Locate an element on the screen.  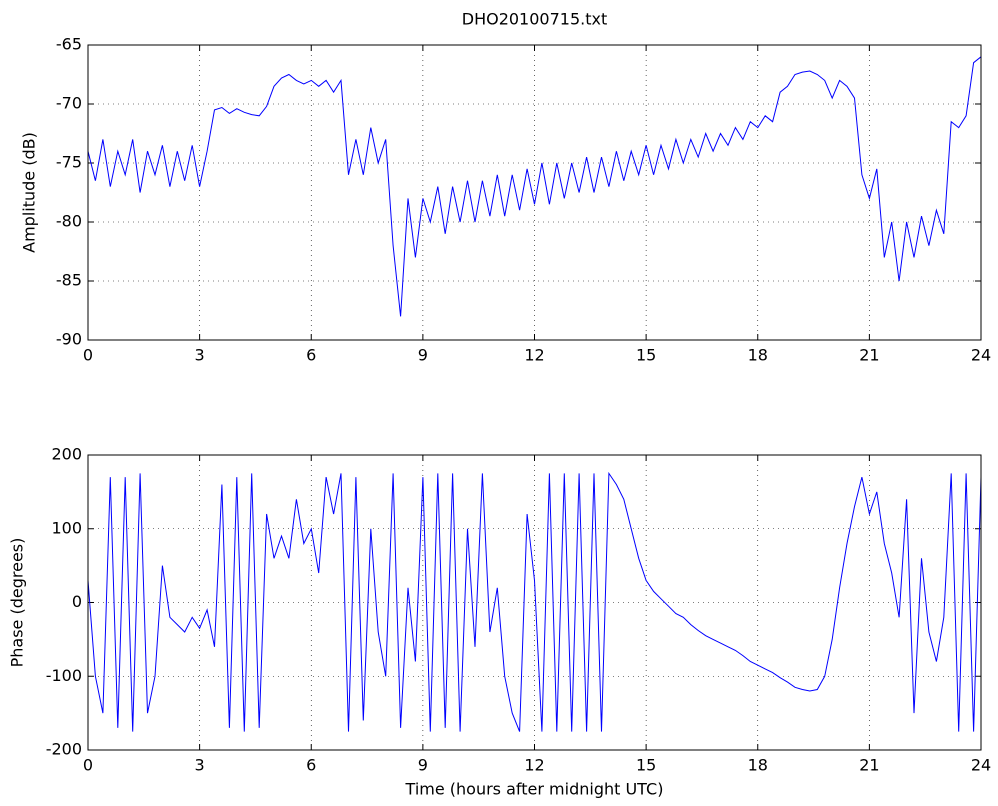
y-tick-label: -65 is located at coordinates (69, 44).